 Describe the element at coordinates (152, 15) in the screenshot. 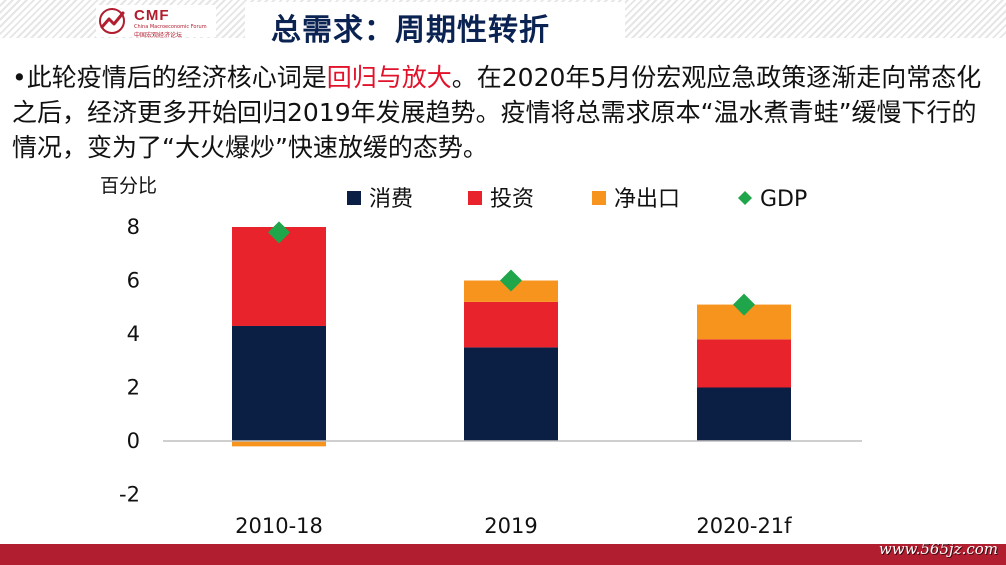

I see `logo-text: CMF` at that location.